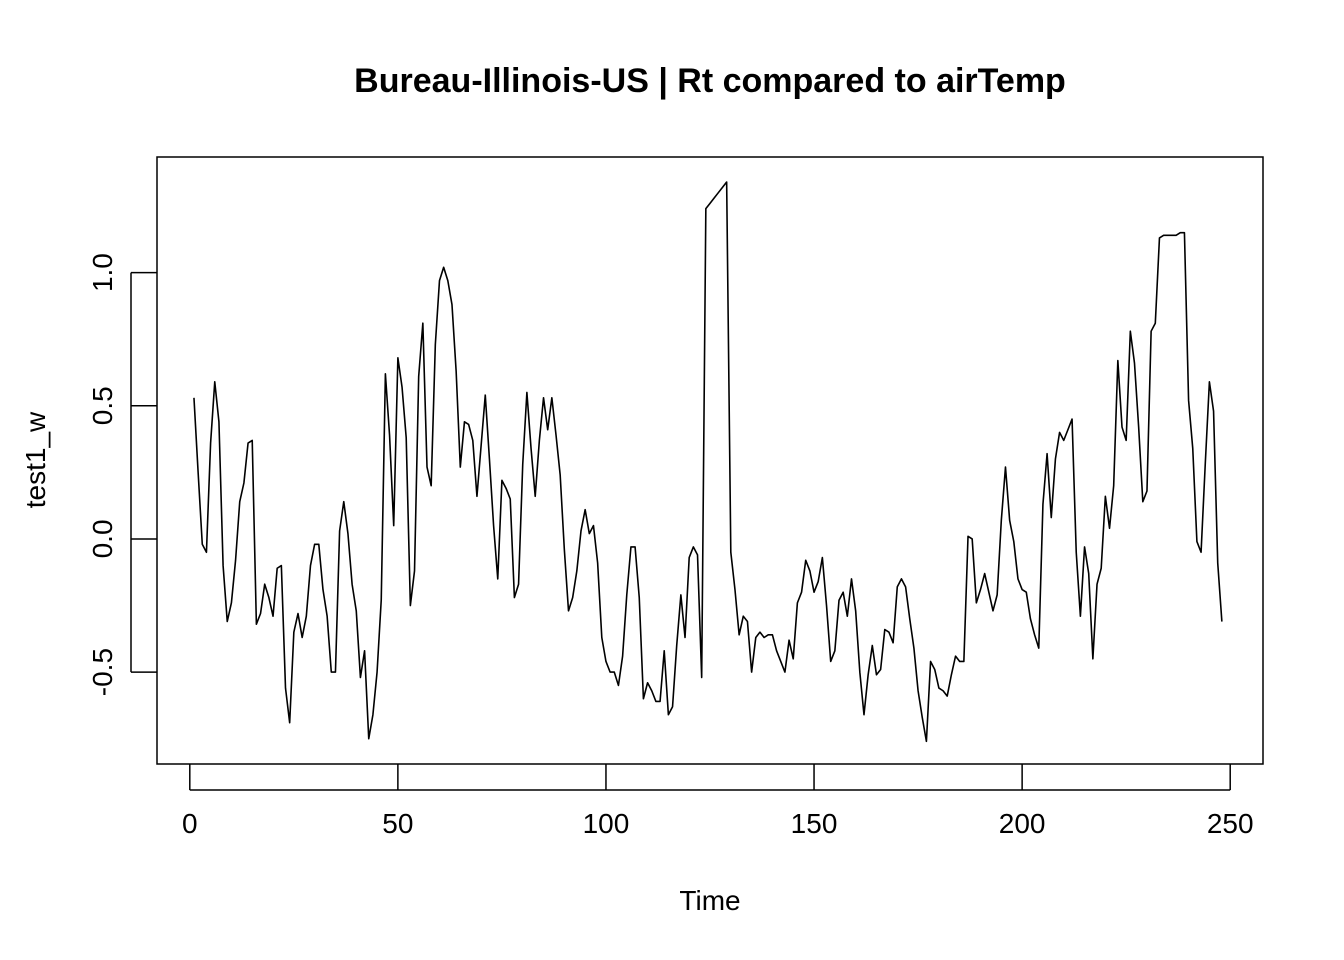 The height and width of the screenshot is (960, 1344). I want to click on x-tick-label: 50, so click(397, 823).